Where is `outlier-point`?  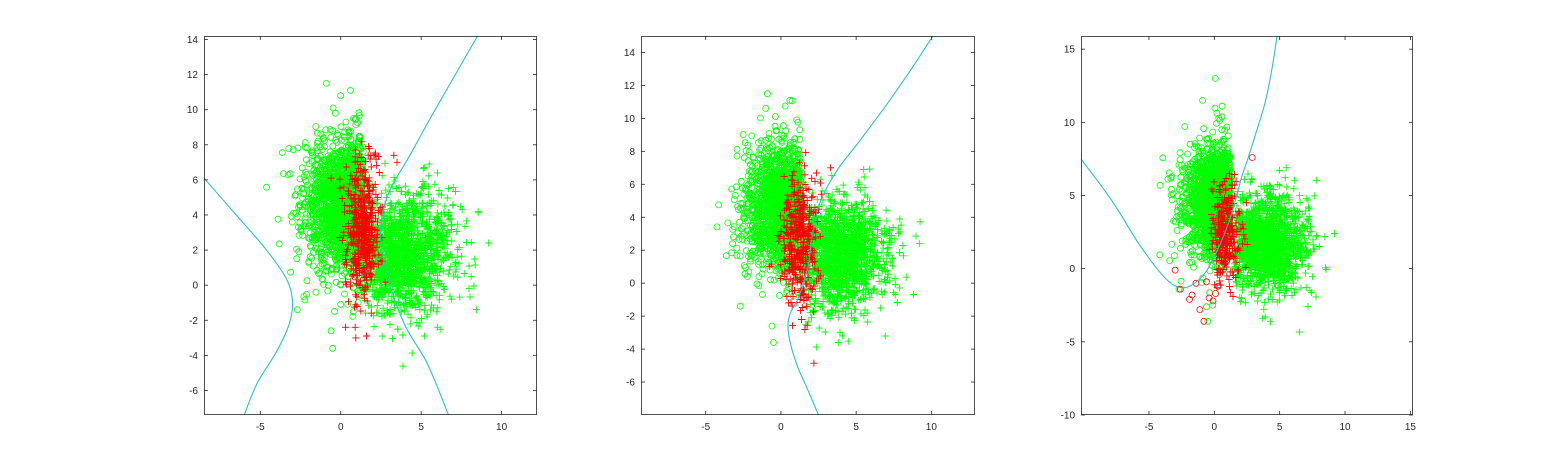 outlier-point is located at coordinates (331, 331).